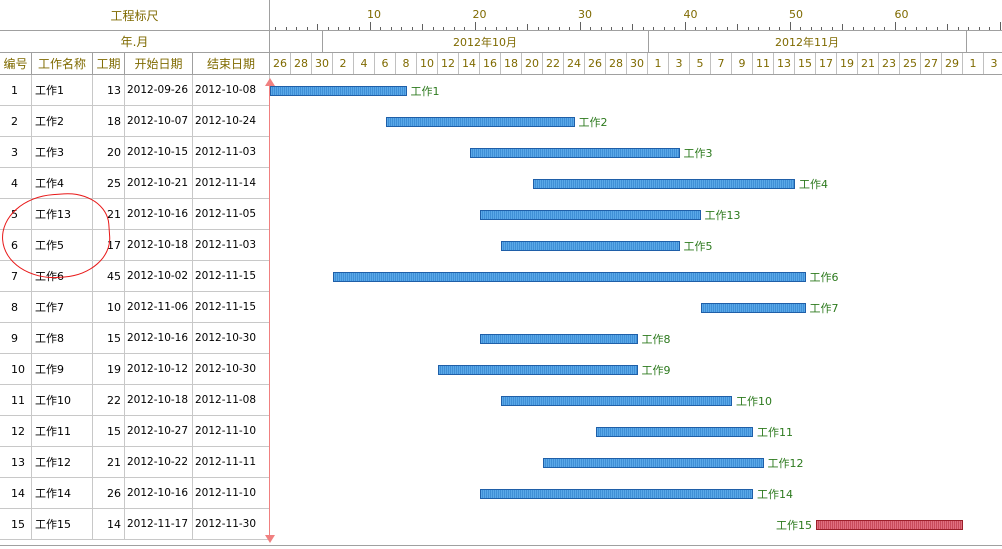 The height and width of the screenshot is (549, 1002). Describe the element at coordinates (16, 64) in the screenshot. I see `col-header-idx: 编号` at that location.